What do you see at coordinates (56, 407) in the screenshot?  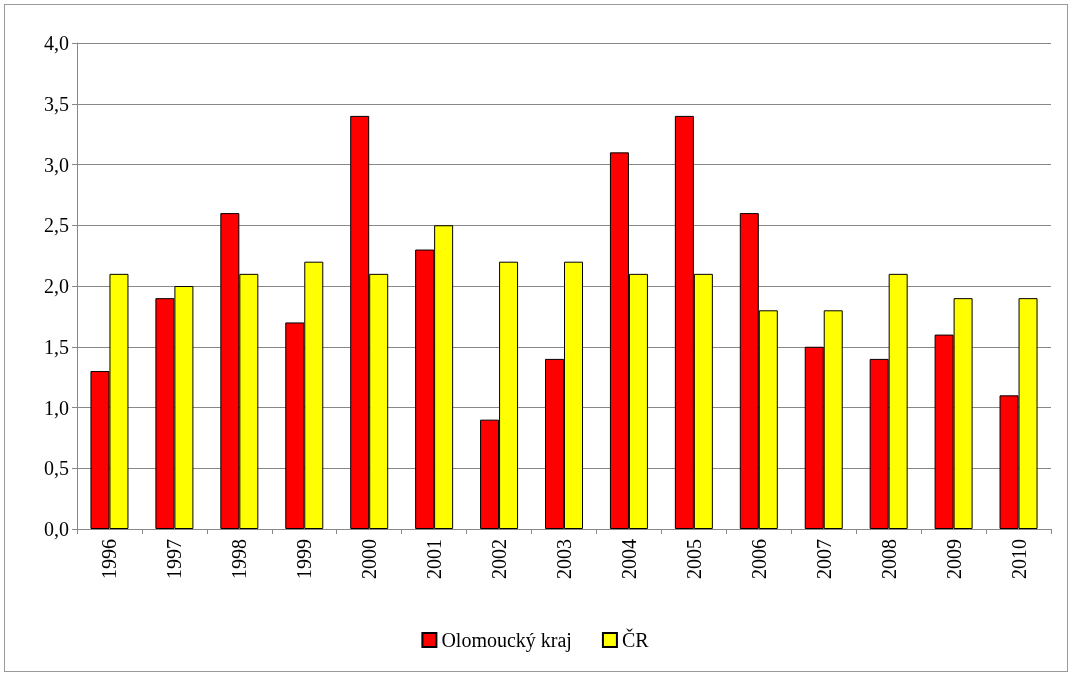 I see `y-tick-label: 1,0` at bounding box center [56, 407].